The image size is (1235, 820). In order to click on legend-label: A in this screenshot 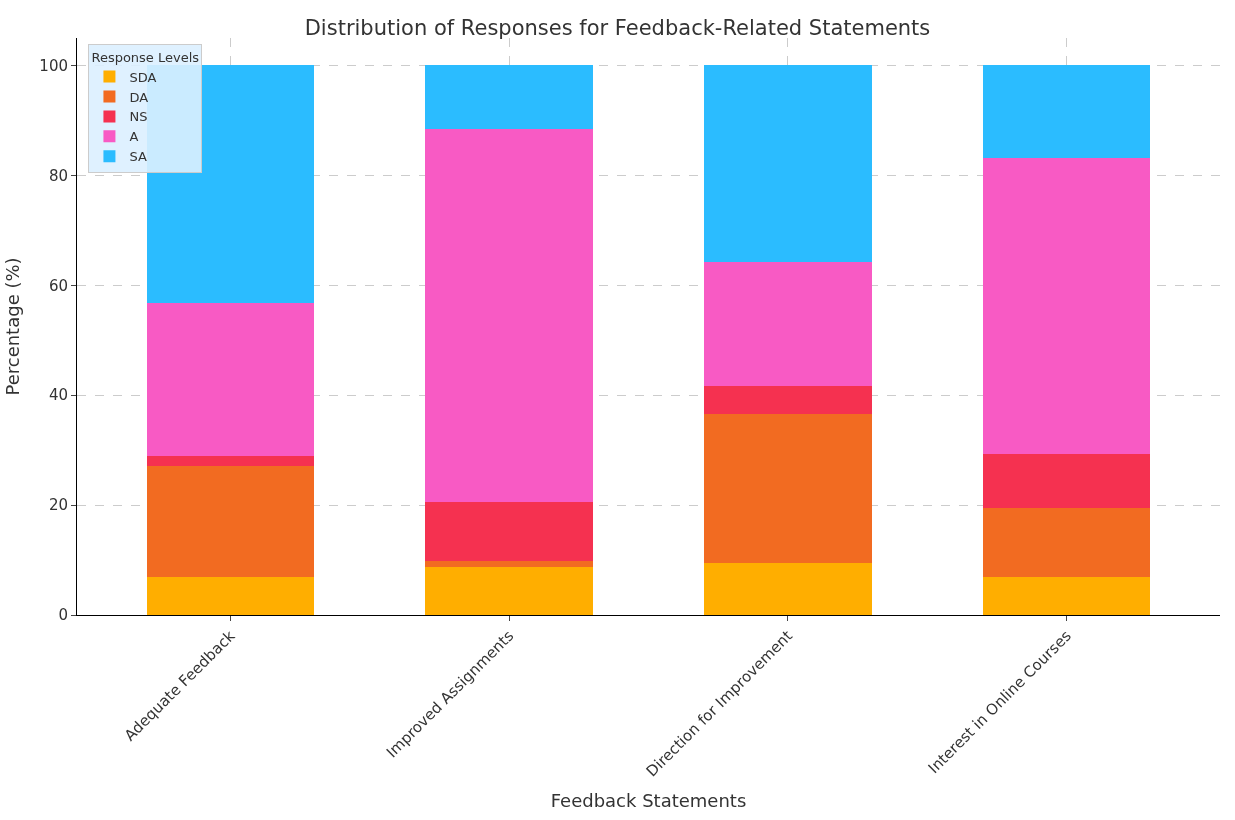, I will do `click(134, 137)`.